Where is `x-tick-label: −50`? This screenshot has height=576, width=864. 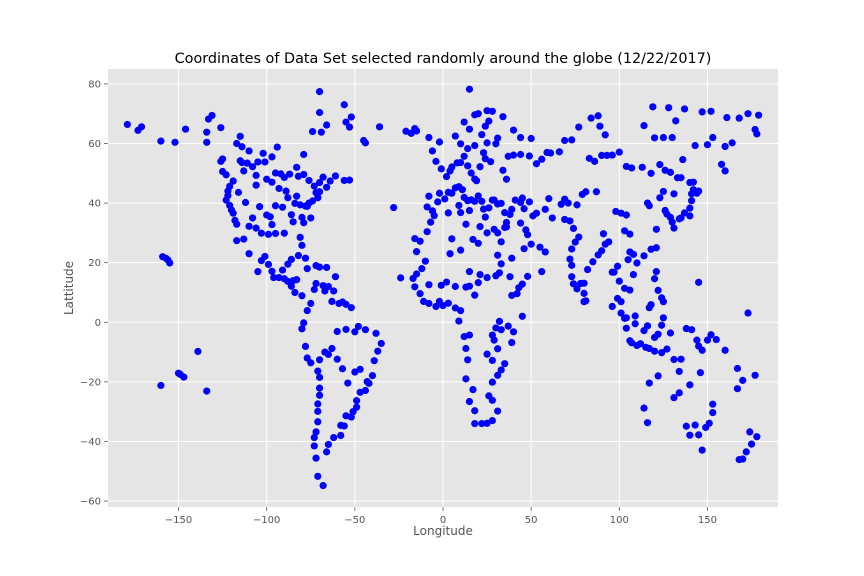 x-tick-label: −50 is located at coordinates (354, 520).